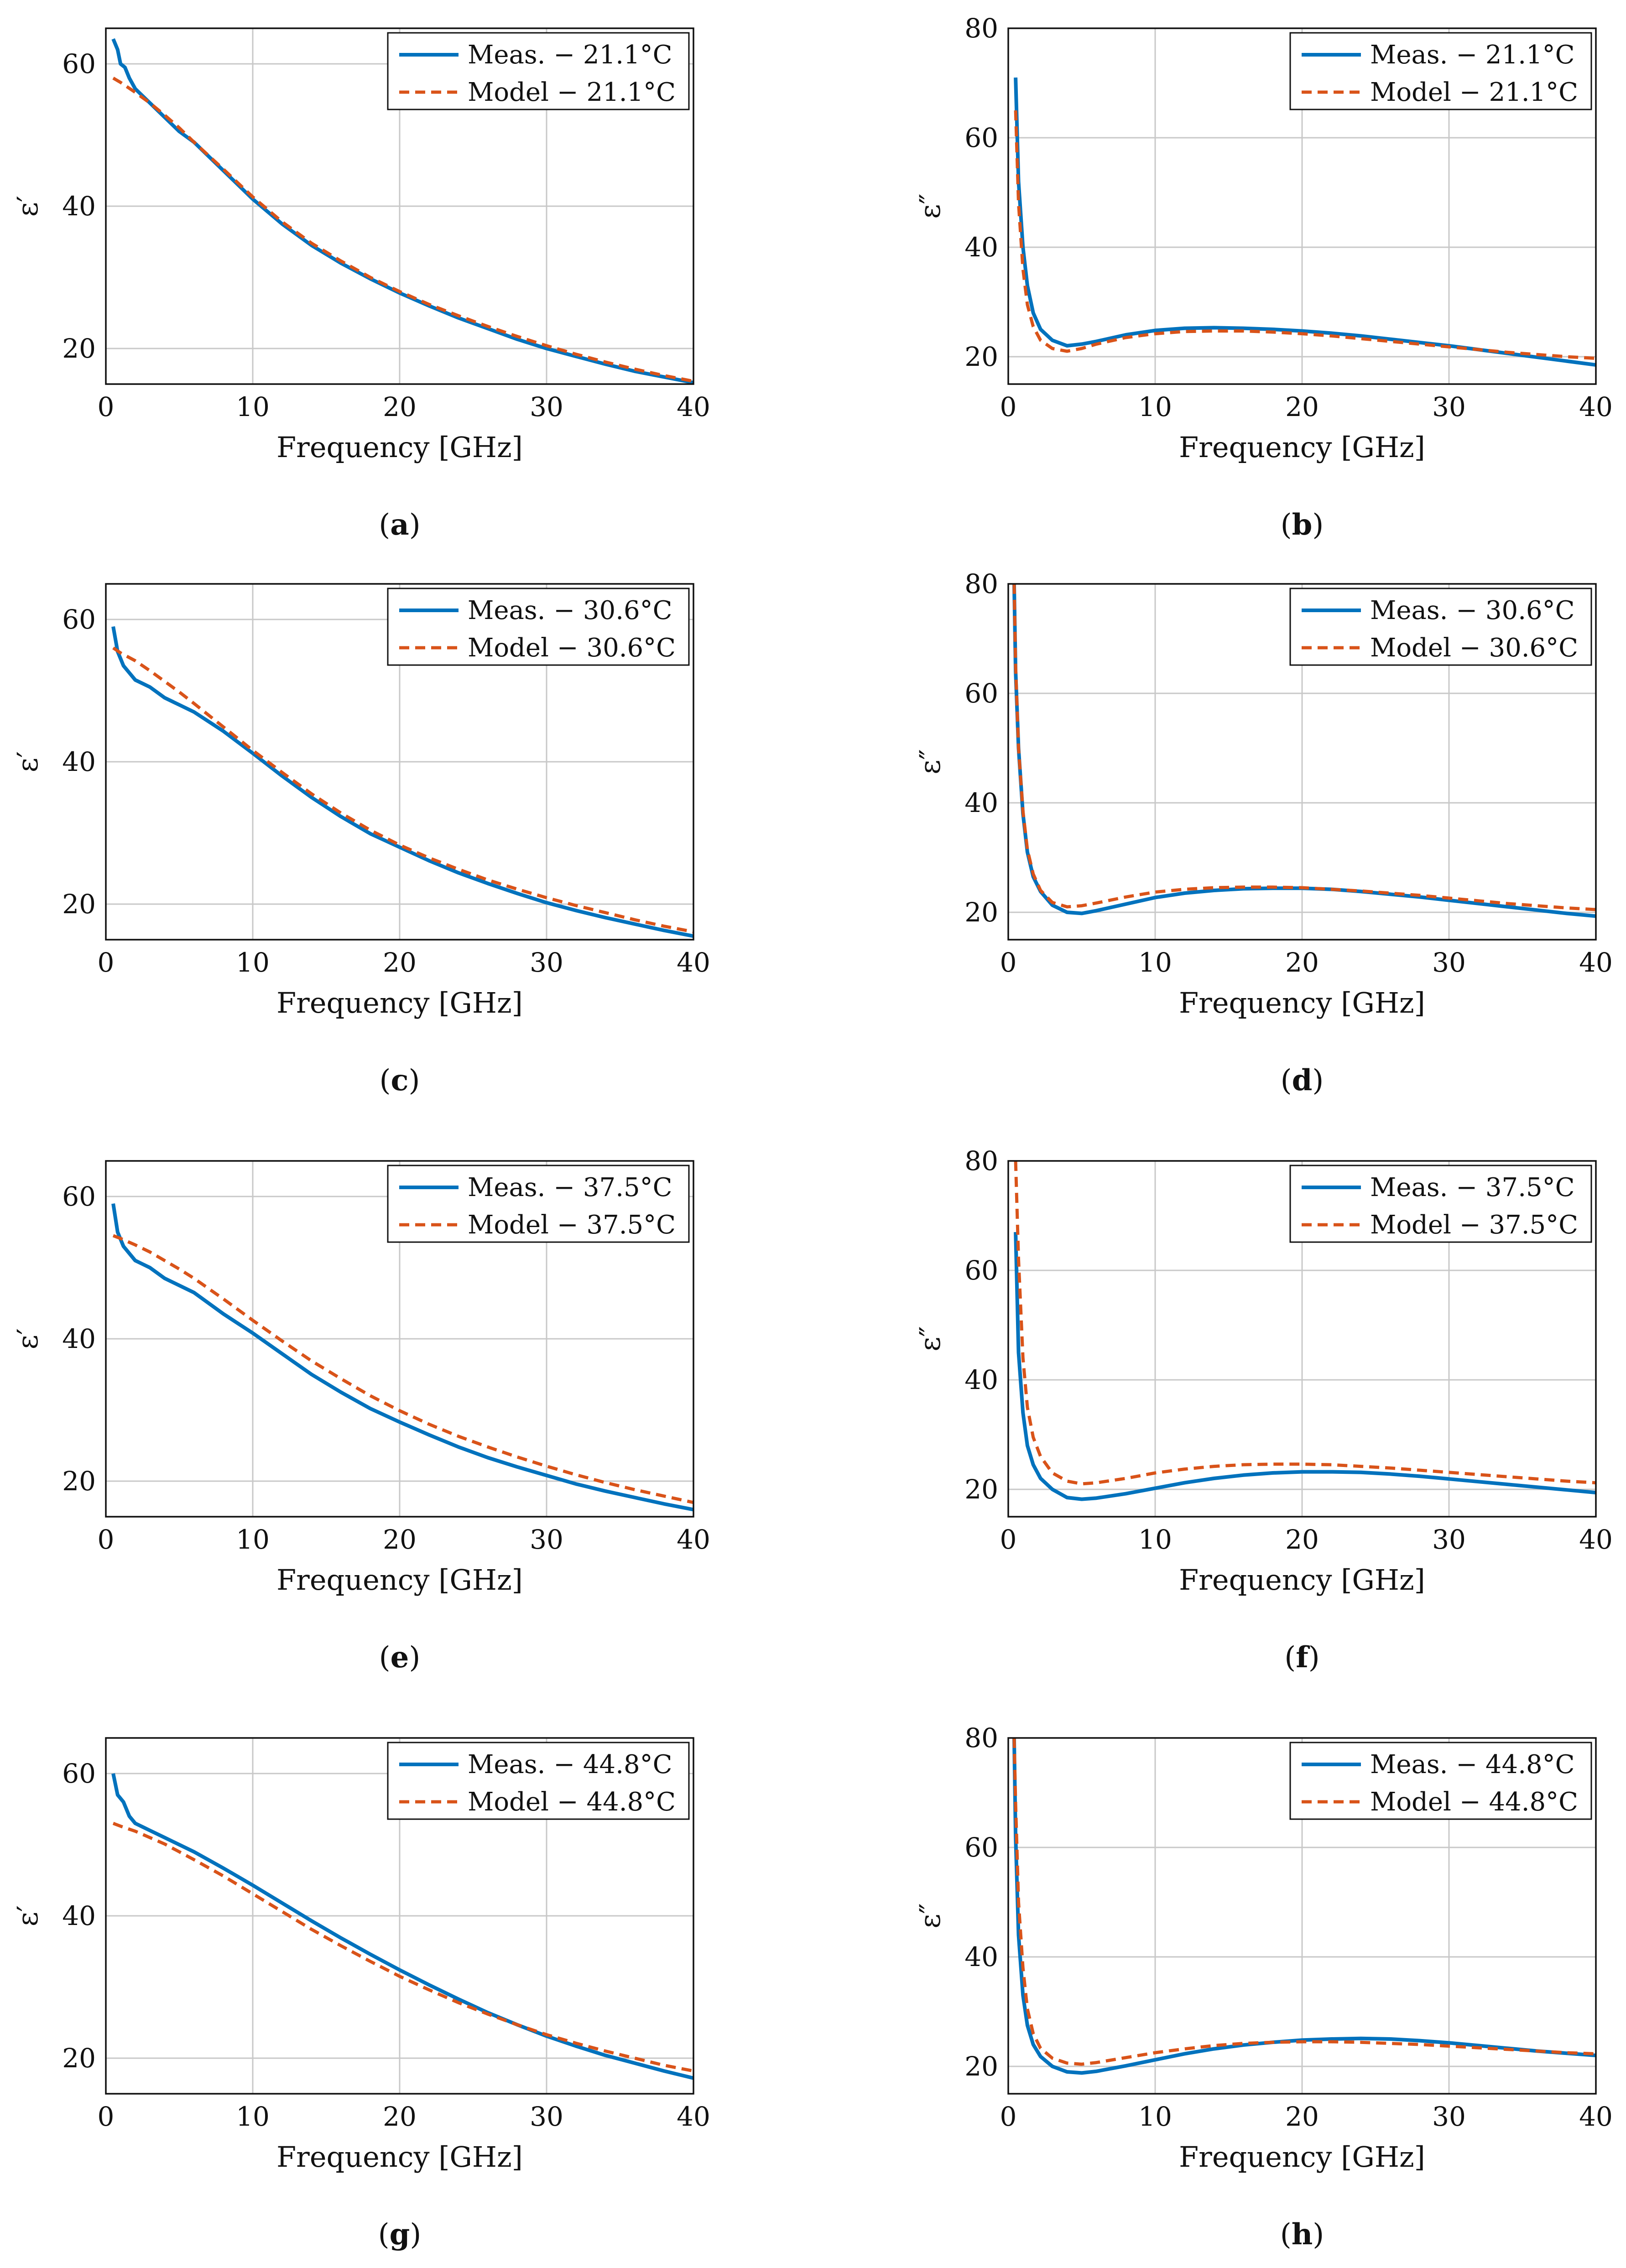 The width and height of the screenshot is (1626, 2268). I want to click on y-axis-label: ε′, so click(27, 206).